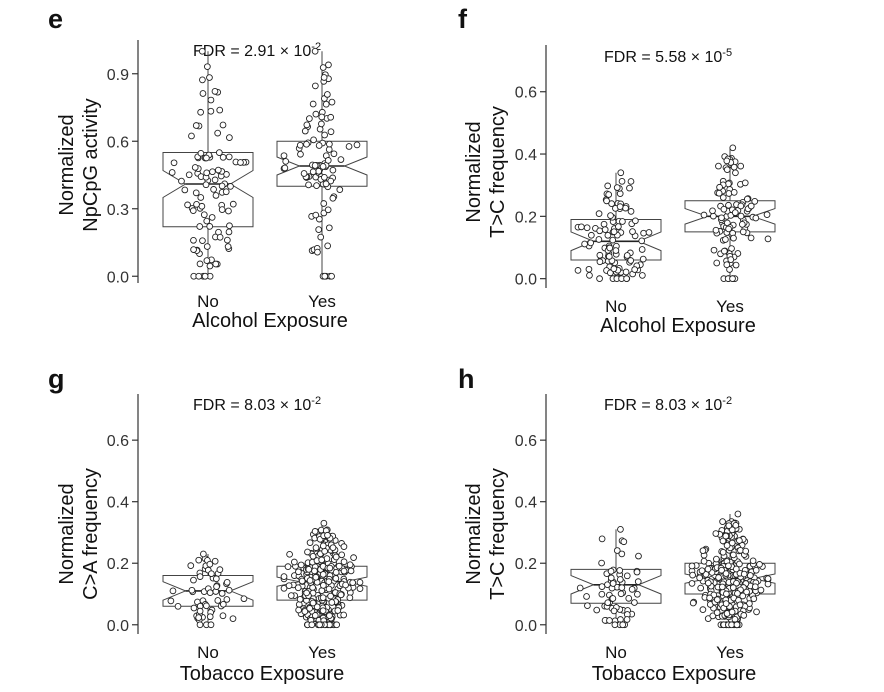  Describe the element at coordinates (498, 172) in the screenshot. I see `svg-text: T>C frequency` at that location.